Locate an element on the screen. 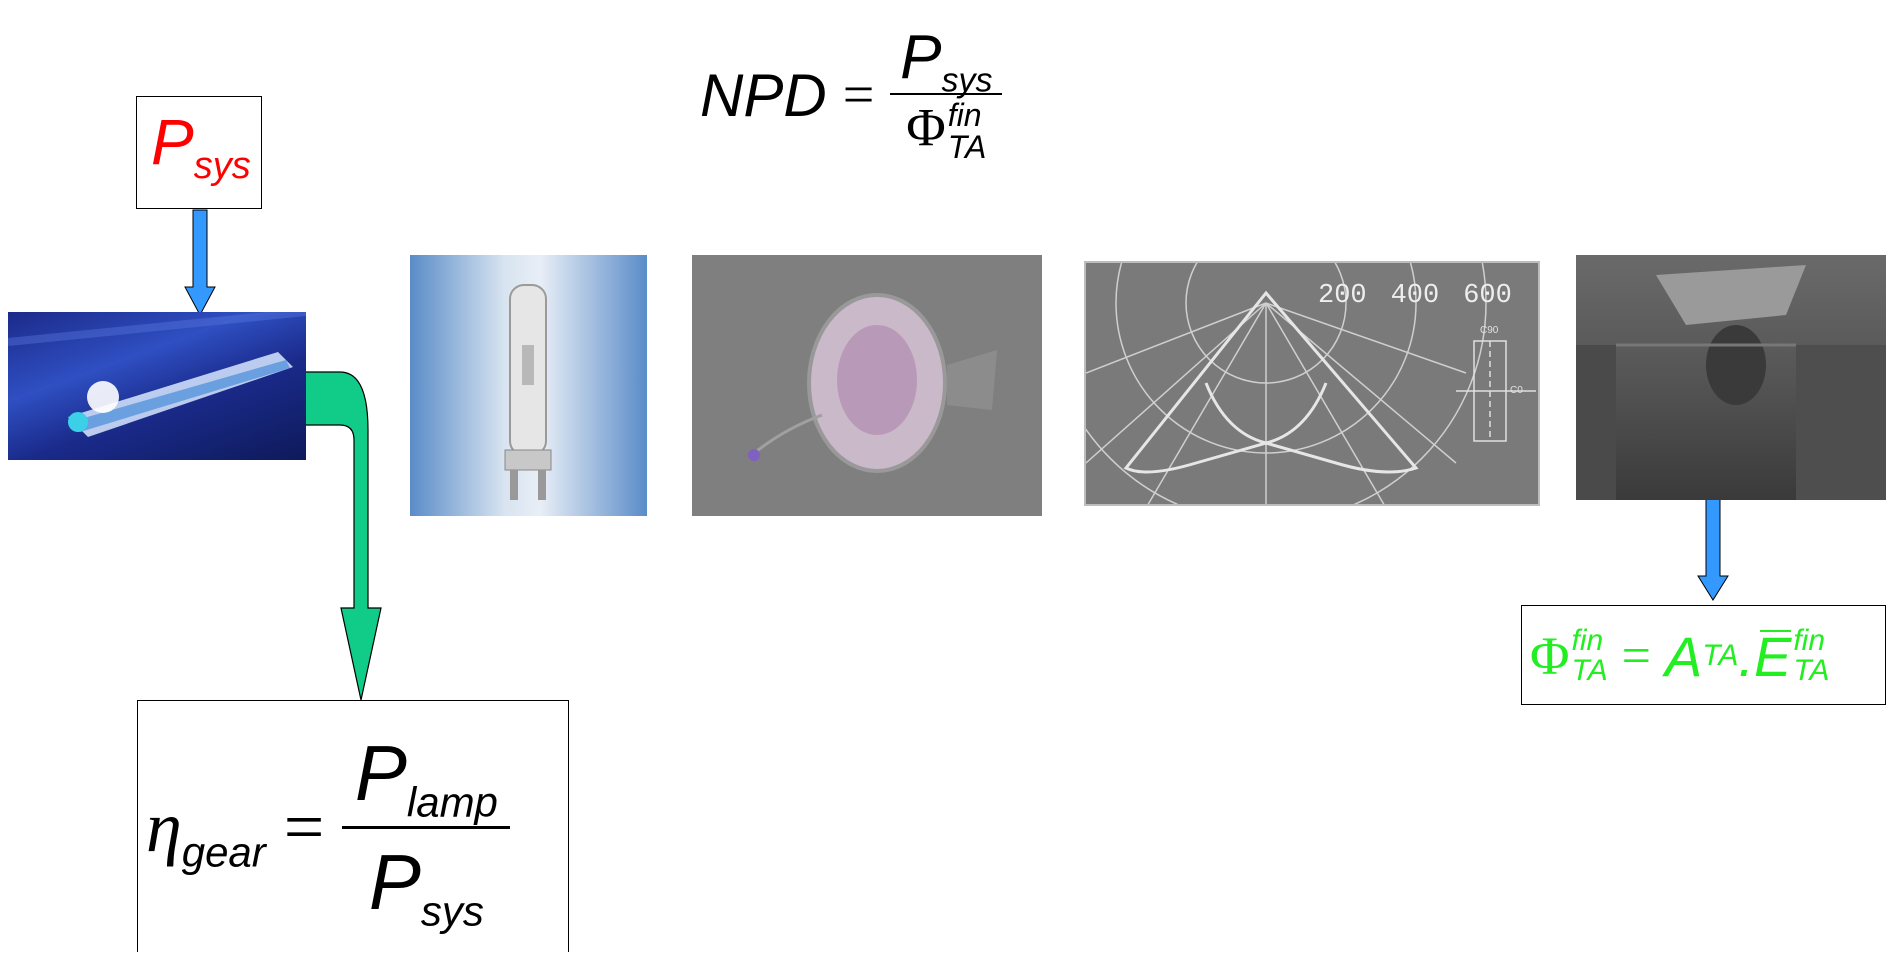 This screenshot has height=953, width=1886. polar-intensity-diagram: 200 400 600 C90 C0 is located at coordinates (1312, 383).